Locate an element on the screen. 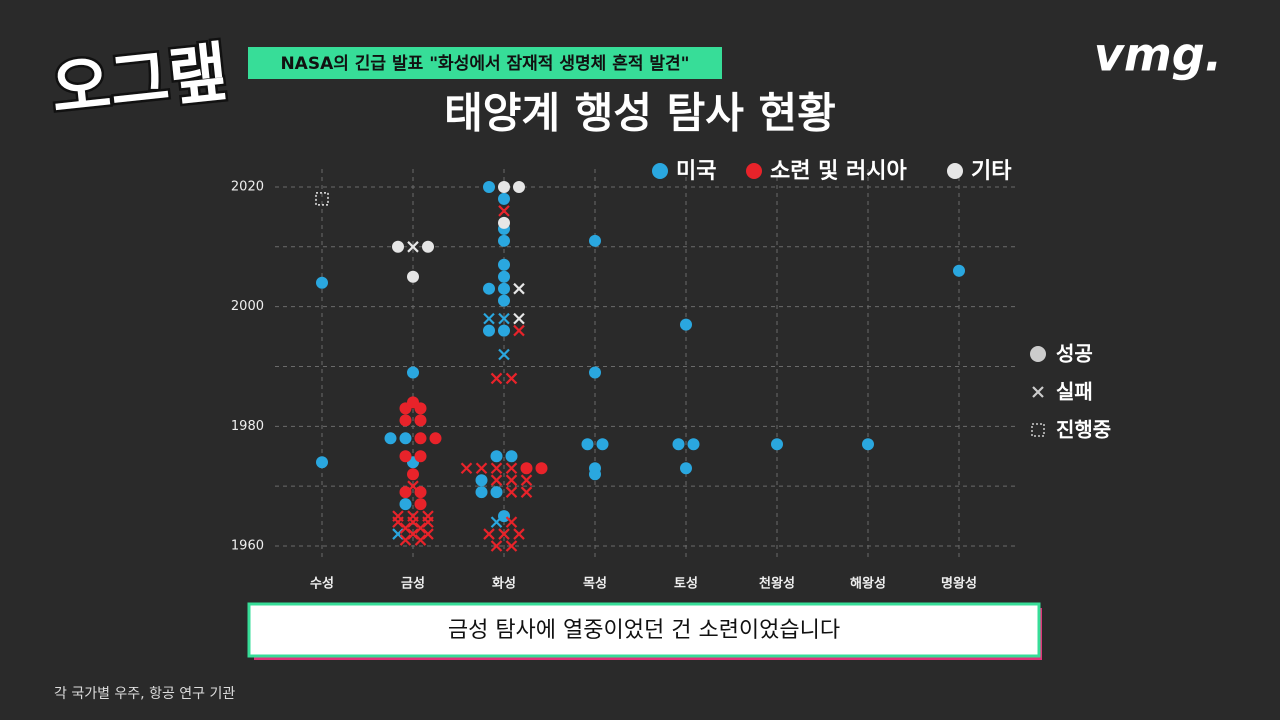 The width and height of the screenshot is (1280, 720). y-tick-label: 1960 is located at coordinates (247, 546).